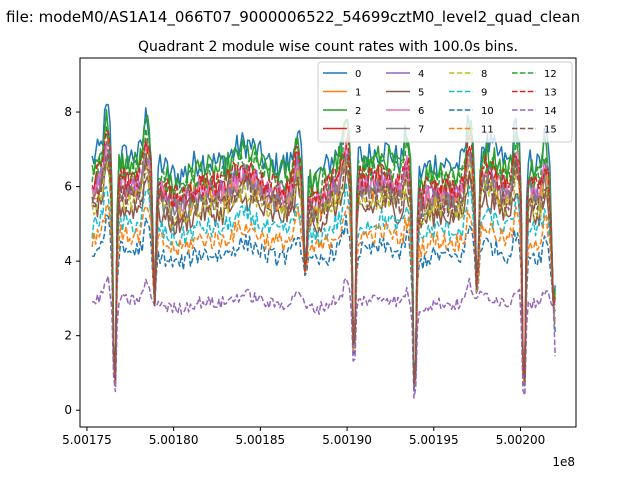  Describe the element at coordinates (550, 130) in the screenshot. I see `legend-label-15: 15` at that location.